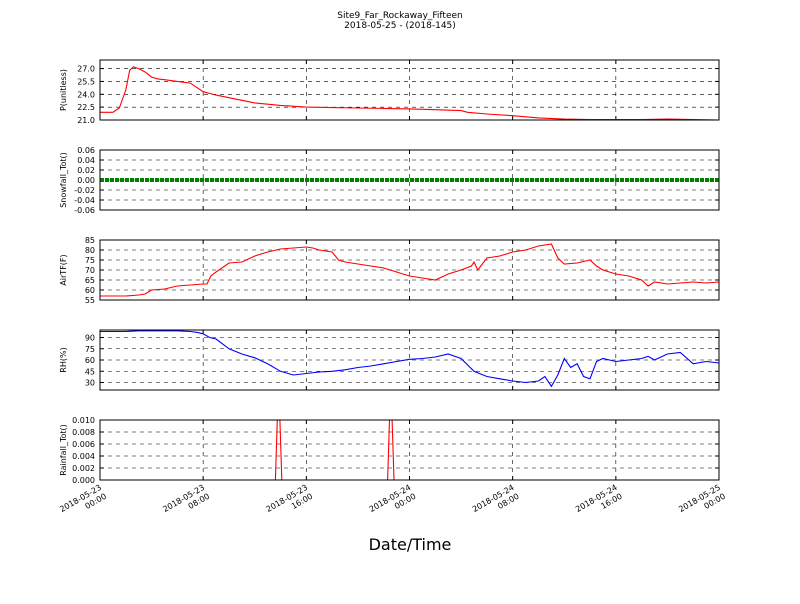 The width and height of the screenshot is (800, 604). I want to click on chart-subtitle: 2018-05-25 - (2018-145), so click(400, 26).